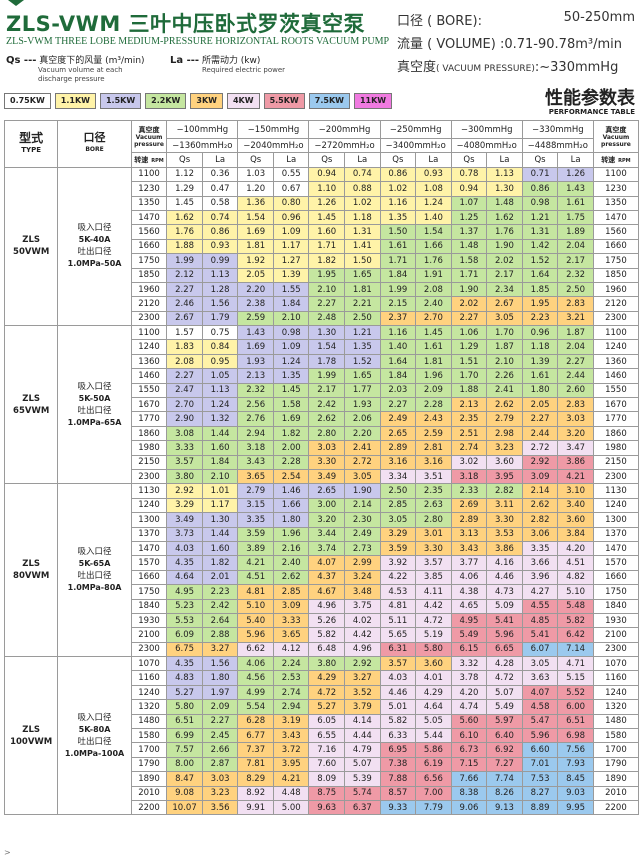 The width and height of the screenshot is (643, 857). Describe the element at coordinates (21, 60) in the screenshot. I see `qs-symbol: Qs ---` at that location.